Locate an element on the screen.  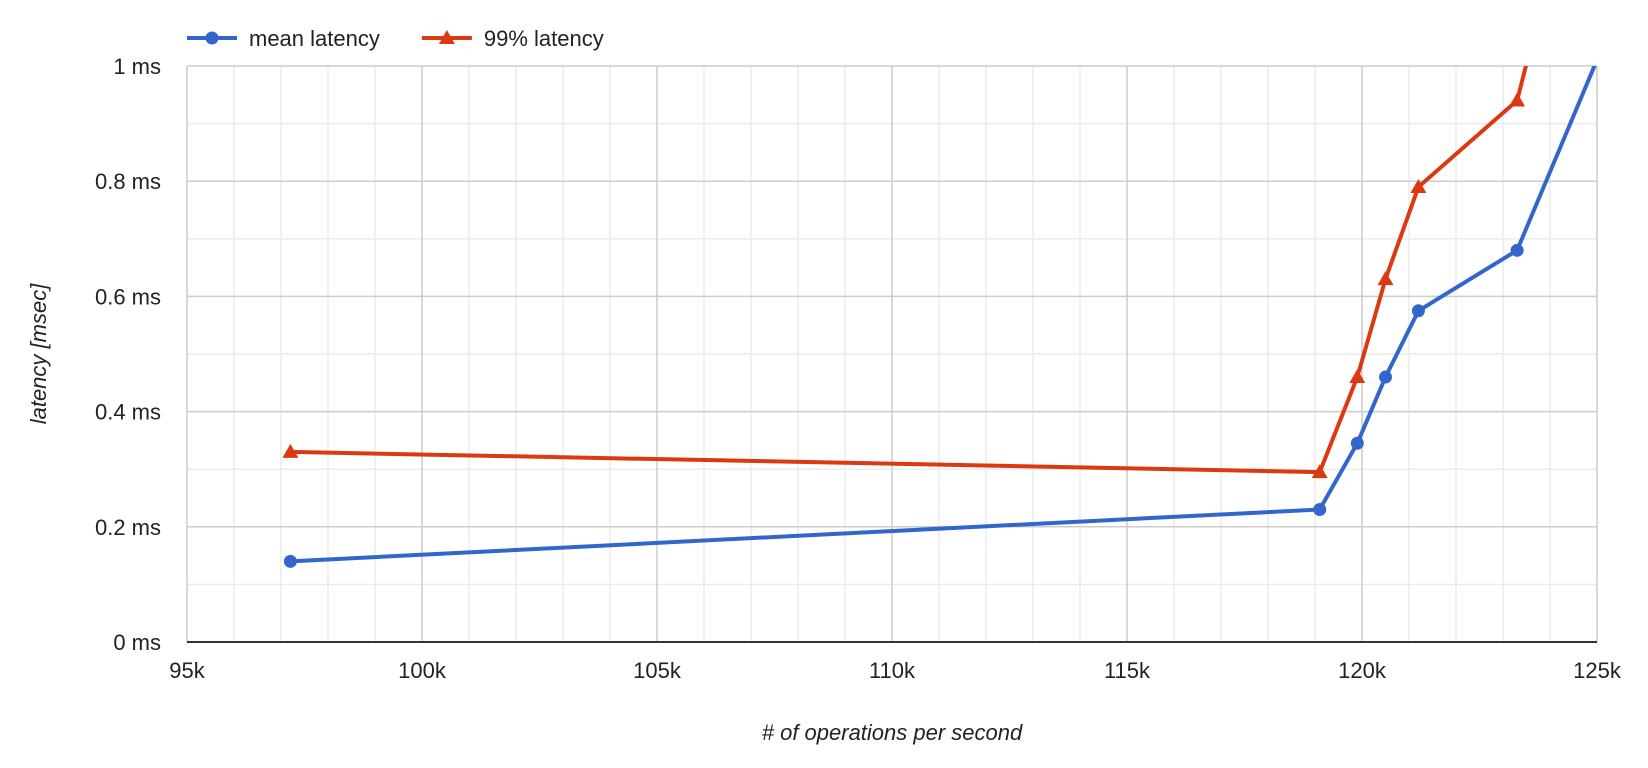
legend-marker-circle is located at coordinates (212, 38).